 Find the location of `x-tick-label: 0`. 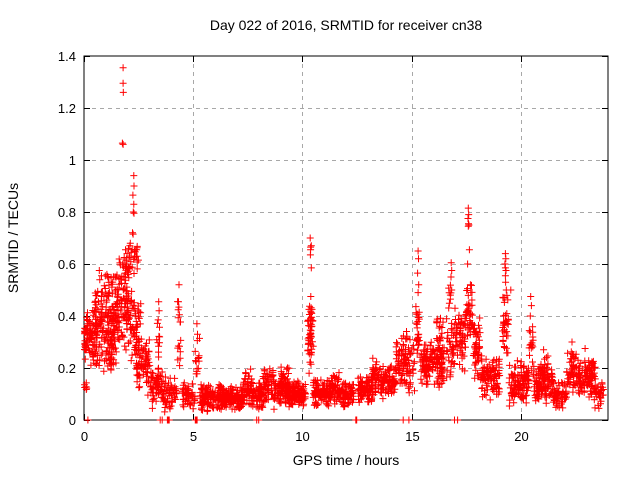

x-tick-label: 0 is located at coordinates (84, 436).